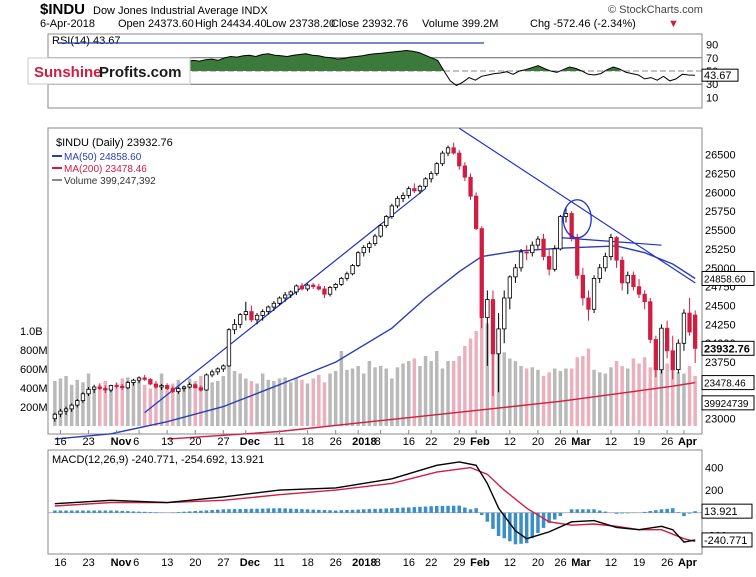  I want to click on volume-y-tick: 800M, so click(34, 351).